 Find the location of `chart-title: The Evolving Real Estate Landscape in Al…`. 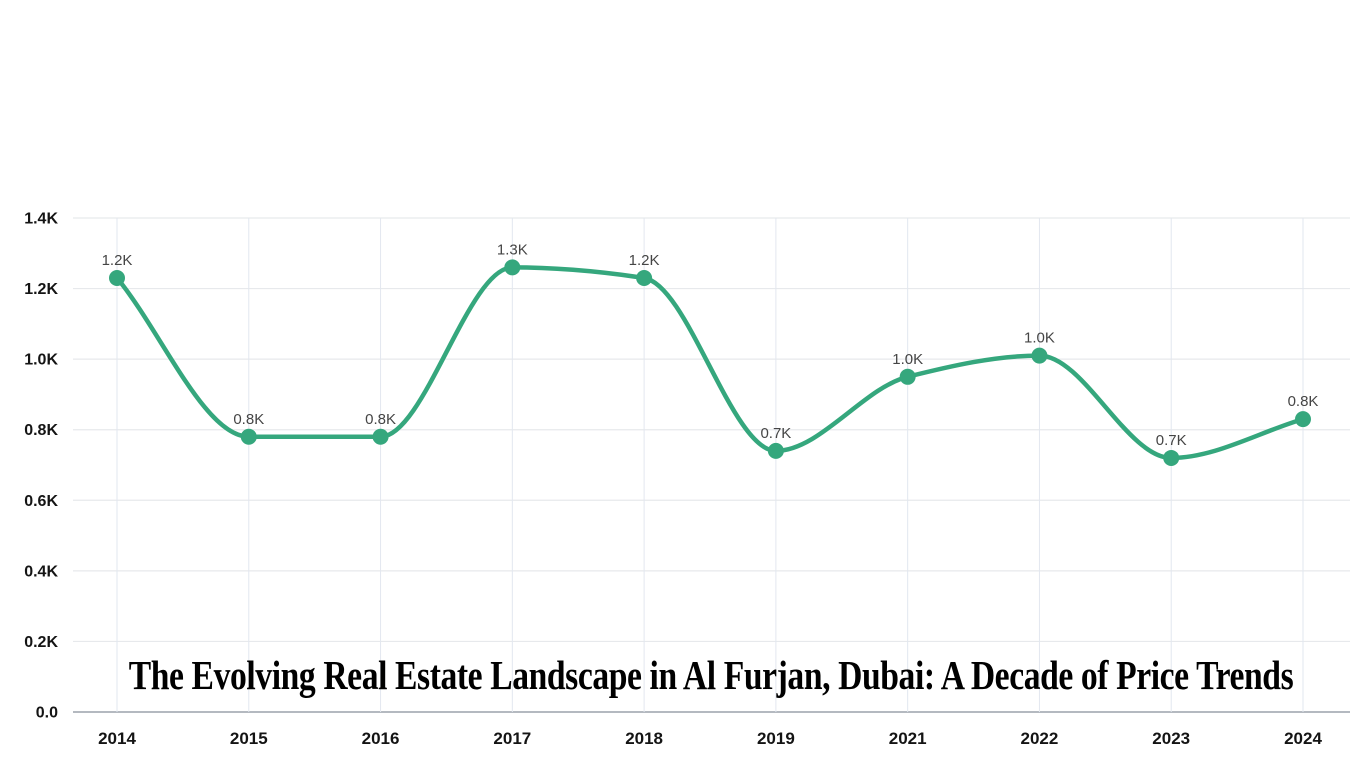

chart-title: The Evolving Real Estate Landscape in Al… is located at coordinates (711, 675).